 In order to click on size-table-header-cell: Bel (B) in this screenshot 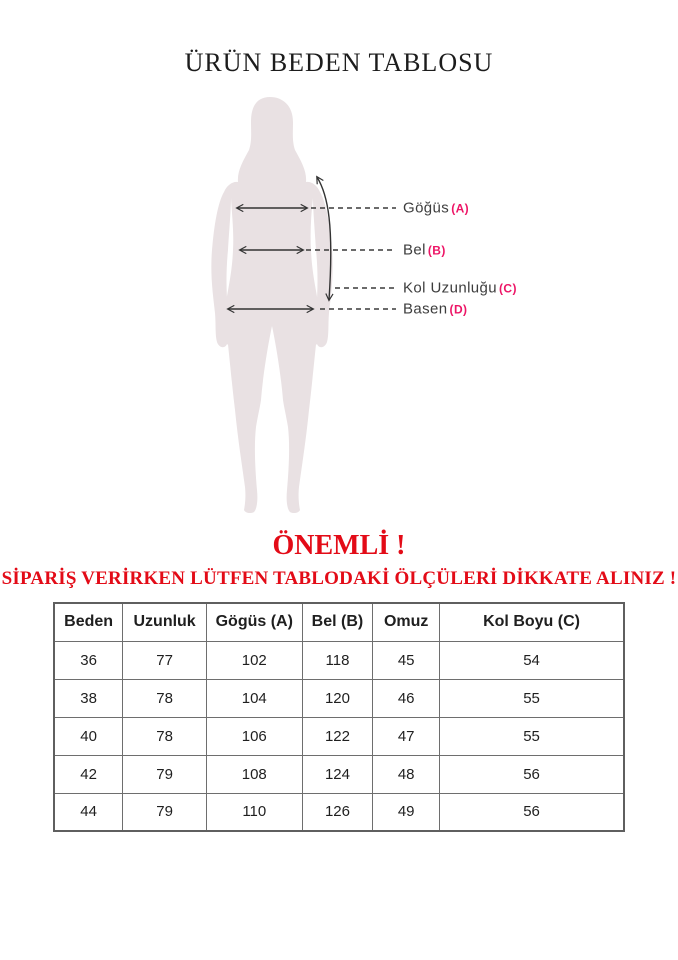, I will do `click(337, 622)`.